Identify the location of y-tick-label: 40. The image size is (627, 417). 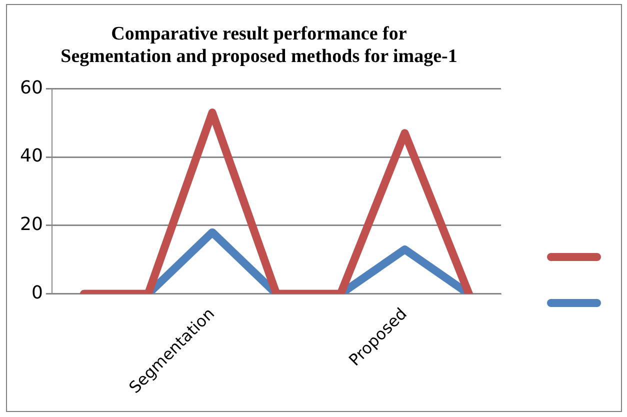
(31, 156).